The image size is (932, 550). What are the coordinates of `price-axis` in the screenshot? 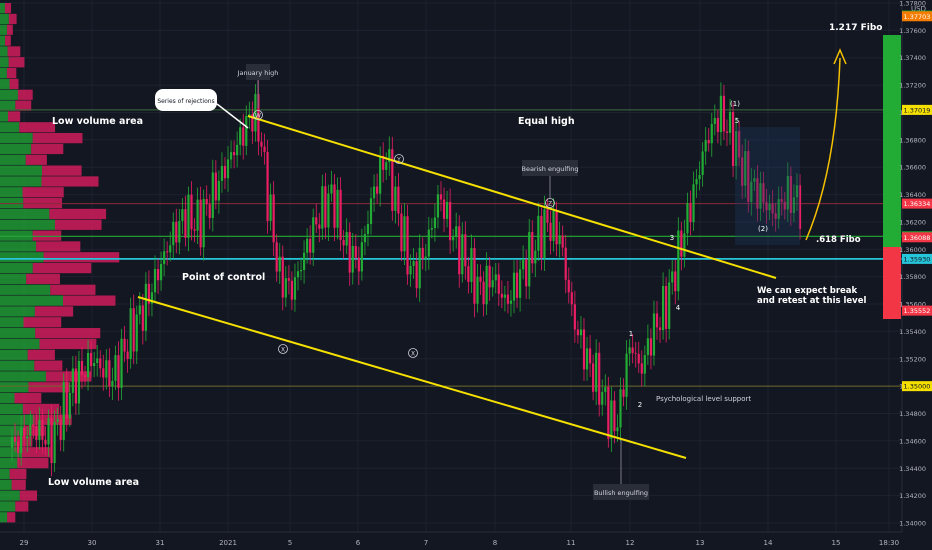 It's located at (917, 266).